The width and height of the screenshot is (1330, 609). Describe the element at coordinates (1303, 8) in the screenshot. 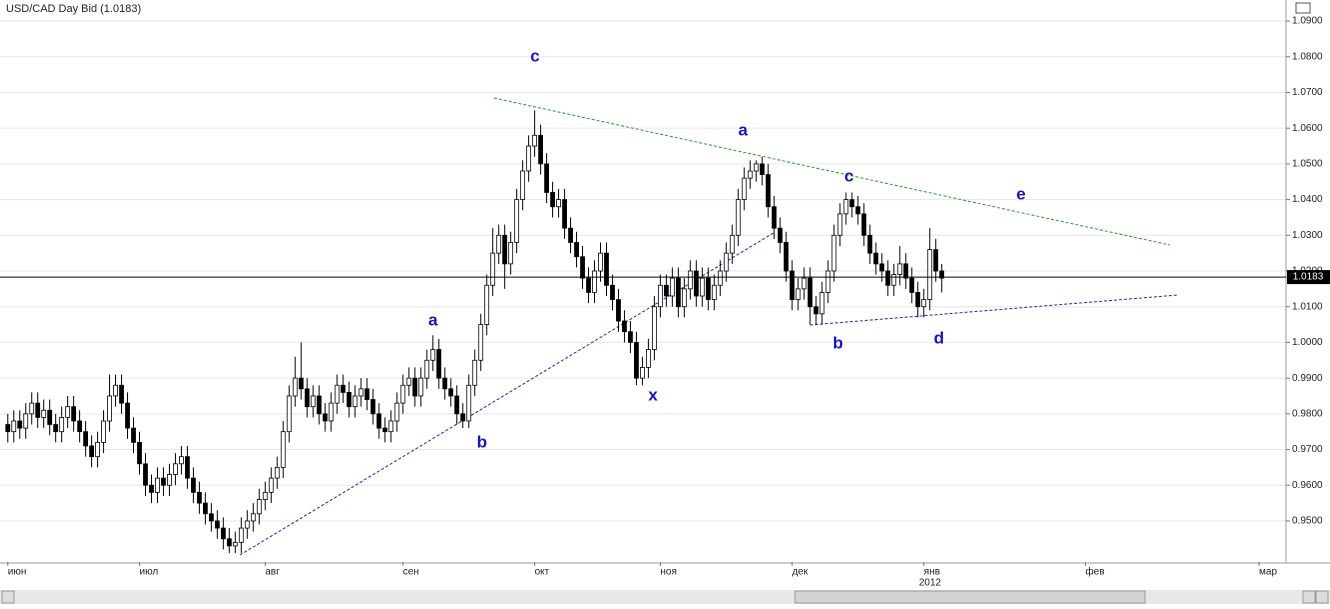

I see `zoom-icon` at that location.